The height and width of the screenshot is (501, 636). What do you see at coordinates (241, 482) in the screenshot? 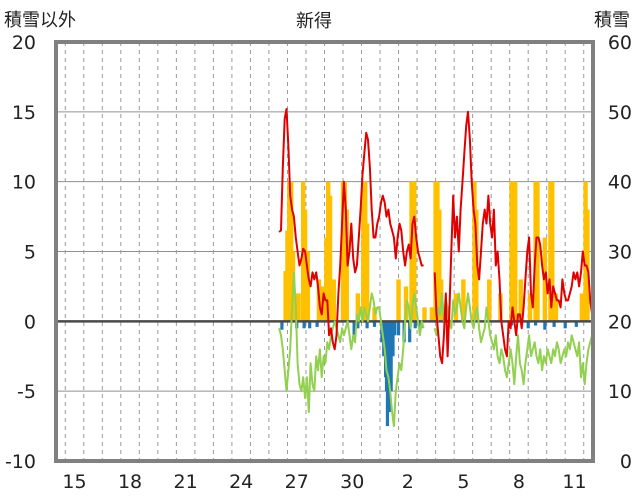
I see `x-tick-label: 24` at bounding box center [241, 482].